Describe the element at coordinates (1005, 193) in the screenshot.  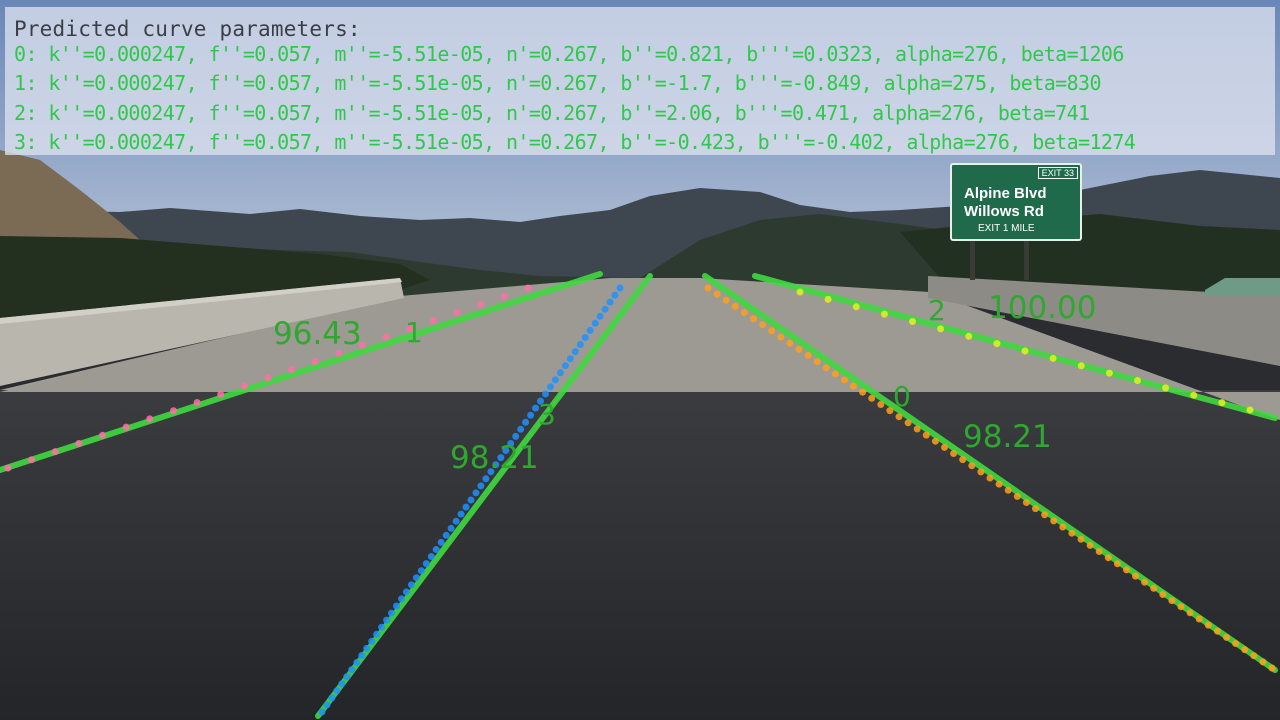
I see `sign-line-1: Alpine Blvd` at that location.